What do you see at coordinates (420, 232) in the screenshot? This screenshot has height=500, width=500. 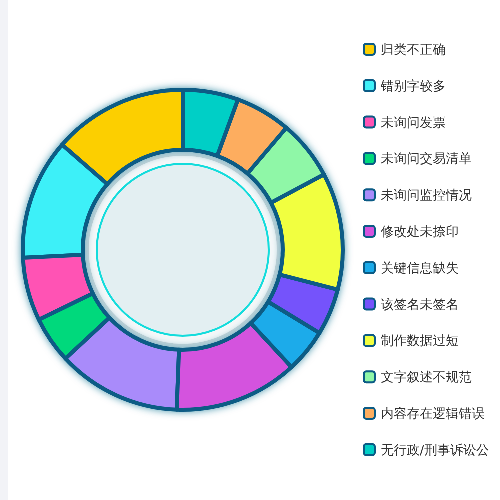 I see `legend-label: 修改处未捺印` at bounding box center [420, 232].